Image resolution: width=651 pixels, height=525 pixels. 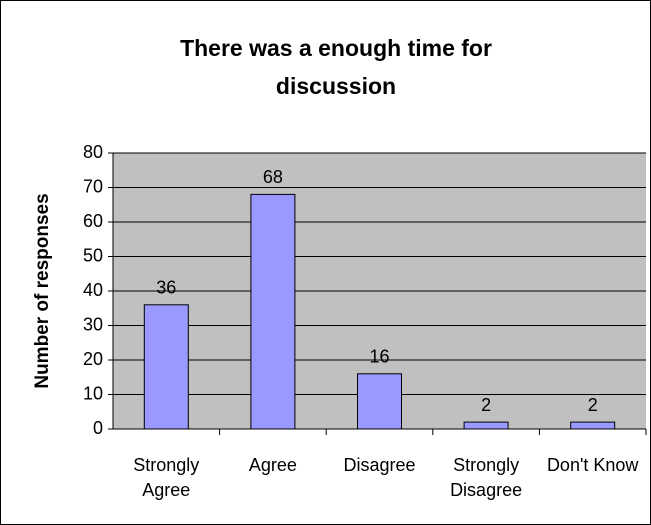 What do you see at coordinates (166, 288) in the screenshot?
I see `data-label: 36` at bounding box center [166, 288].